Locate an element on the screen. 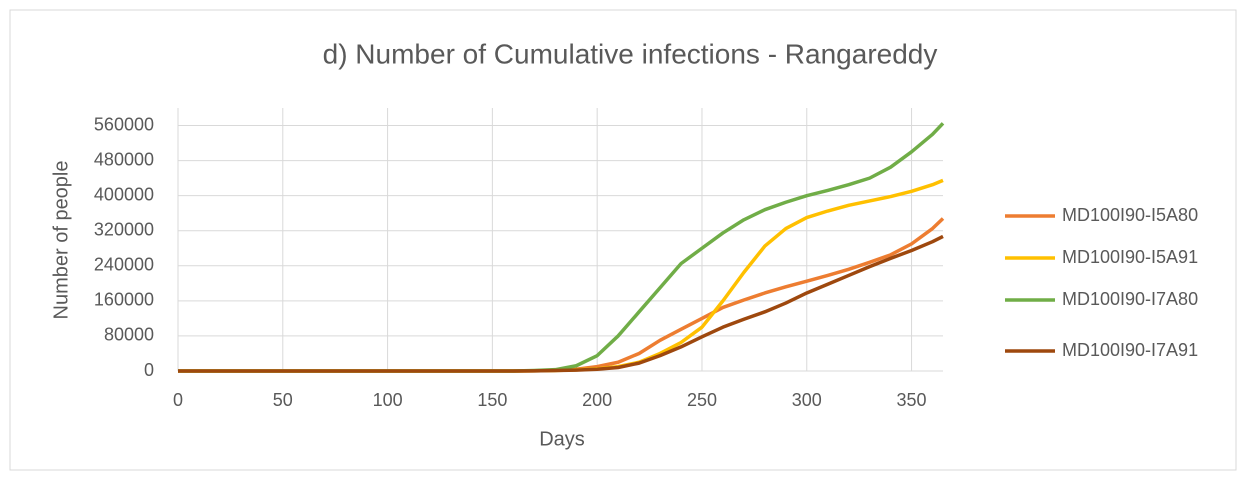  y-tick-label: 240000 is located at coordinates (124, 265).